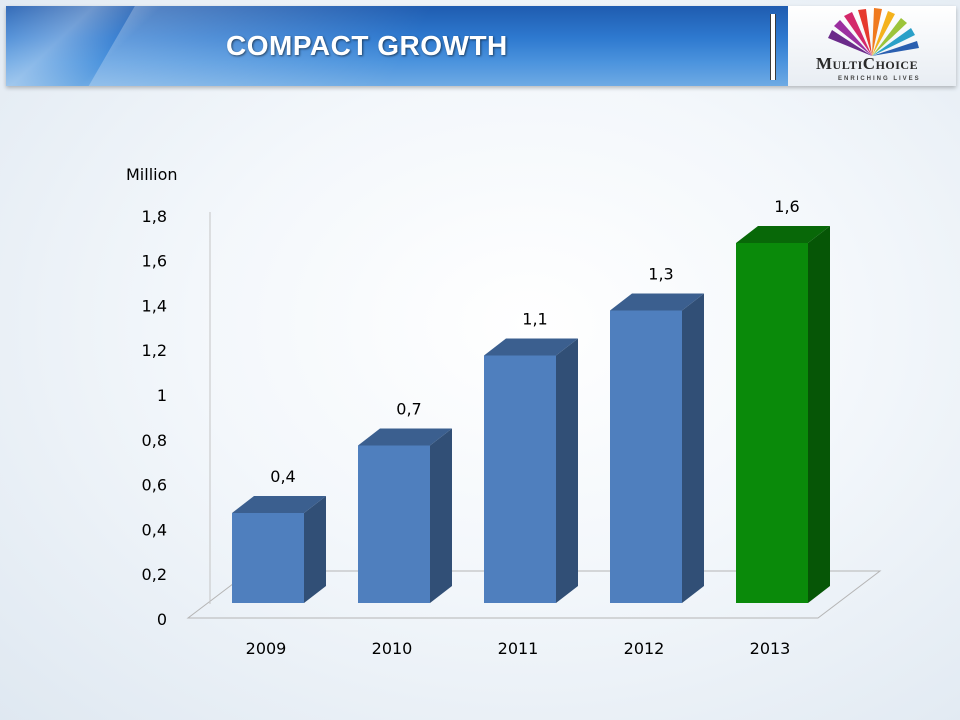 The height and width of the screenshot is (720, 960). Describe the element at coordinates (154, 350) in the screenshot. I see `y-tick-label: 1,2` at that location.